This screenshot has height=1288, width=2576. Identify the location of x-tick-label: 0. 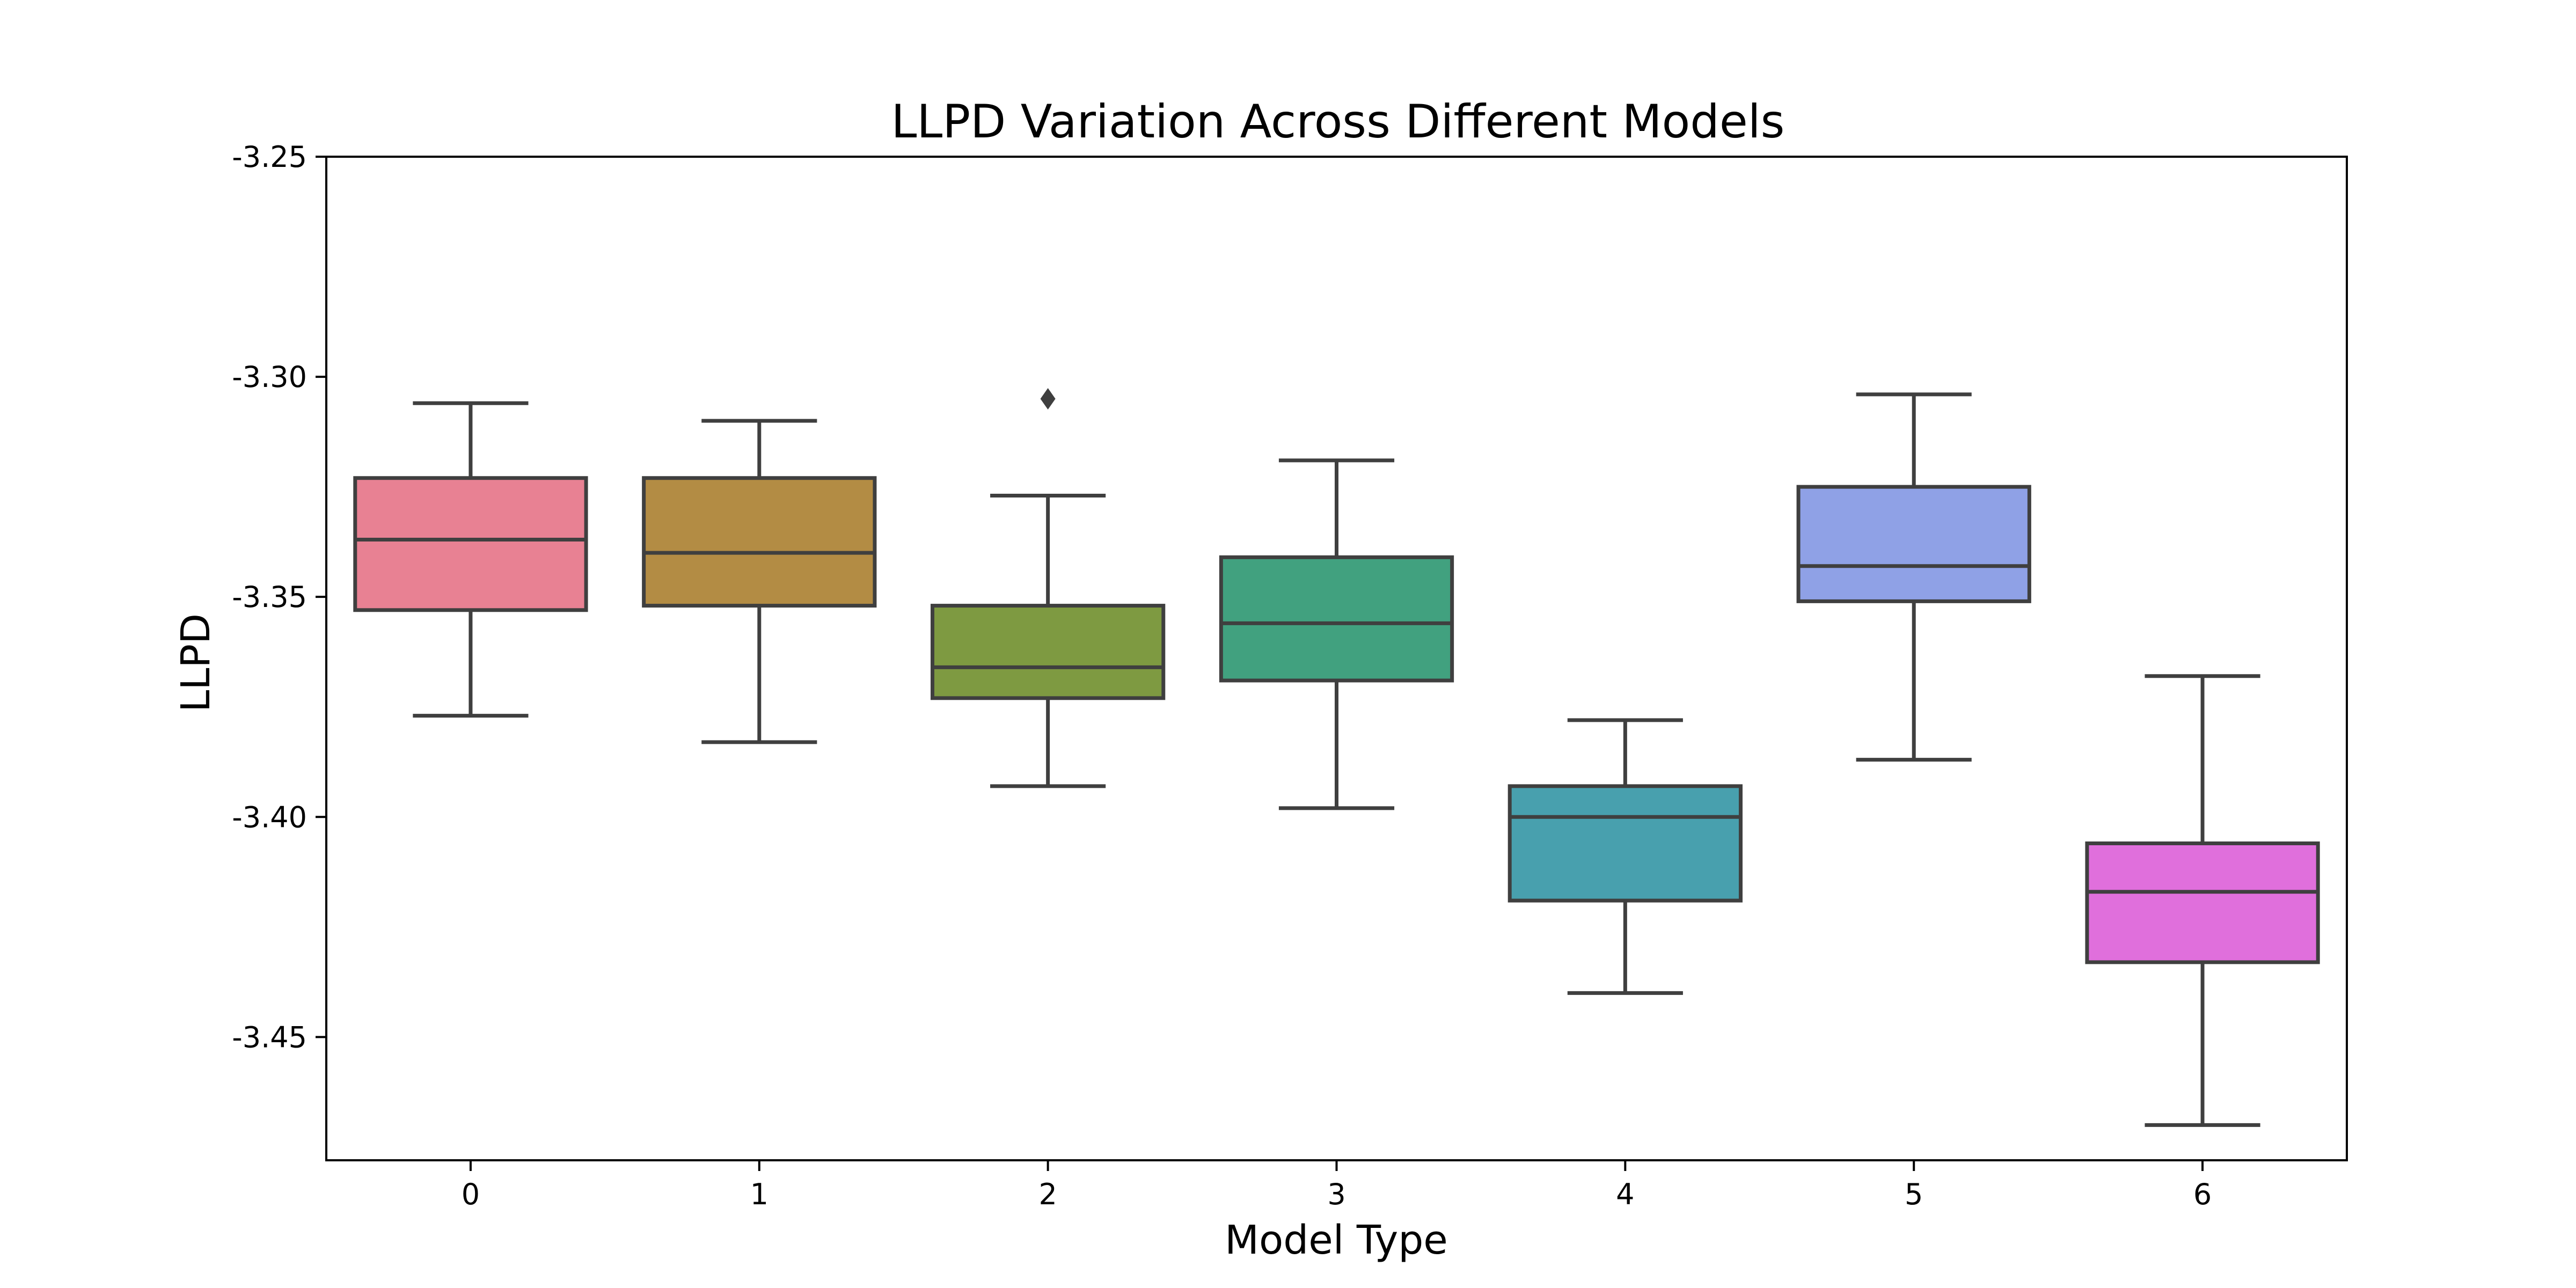
(471, 1194).